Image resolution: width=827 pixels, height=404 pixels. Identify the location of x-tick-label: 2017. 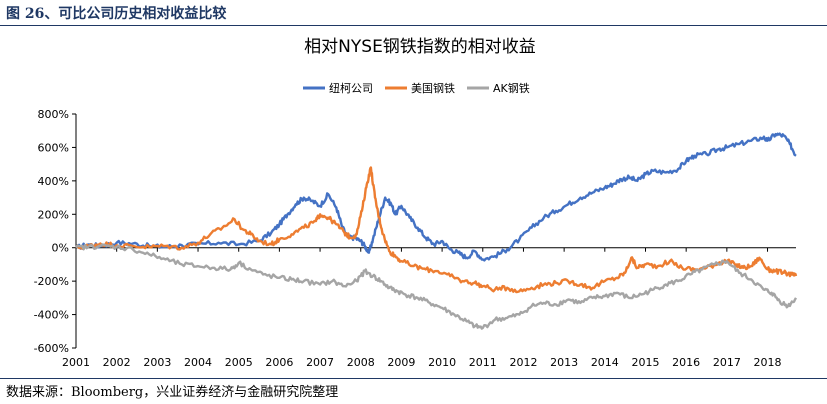
(727, 362).